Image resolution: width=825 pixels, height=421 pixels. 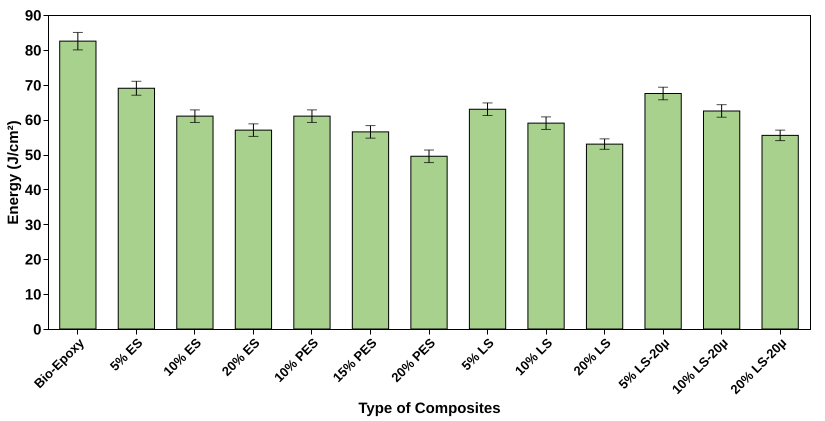 I want to click on x-tick-label: 5% ES, so click(x=126, y=354).